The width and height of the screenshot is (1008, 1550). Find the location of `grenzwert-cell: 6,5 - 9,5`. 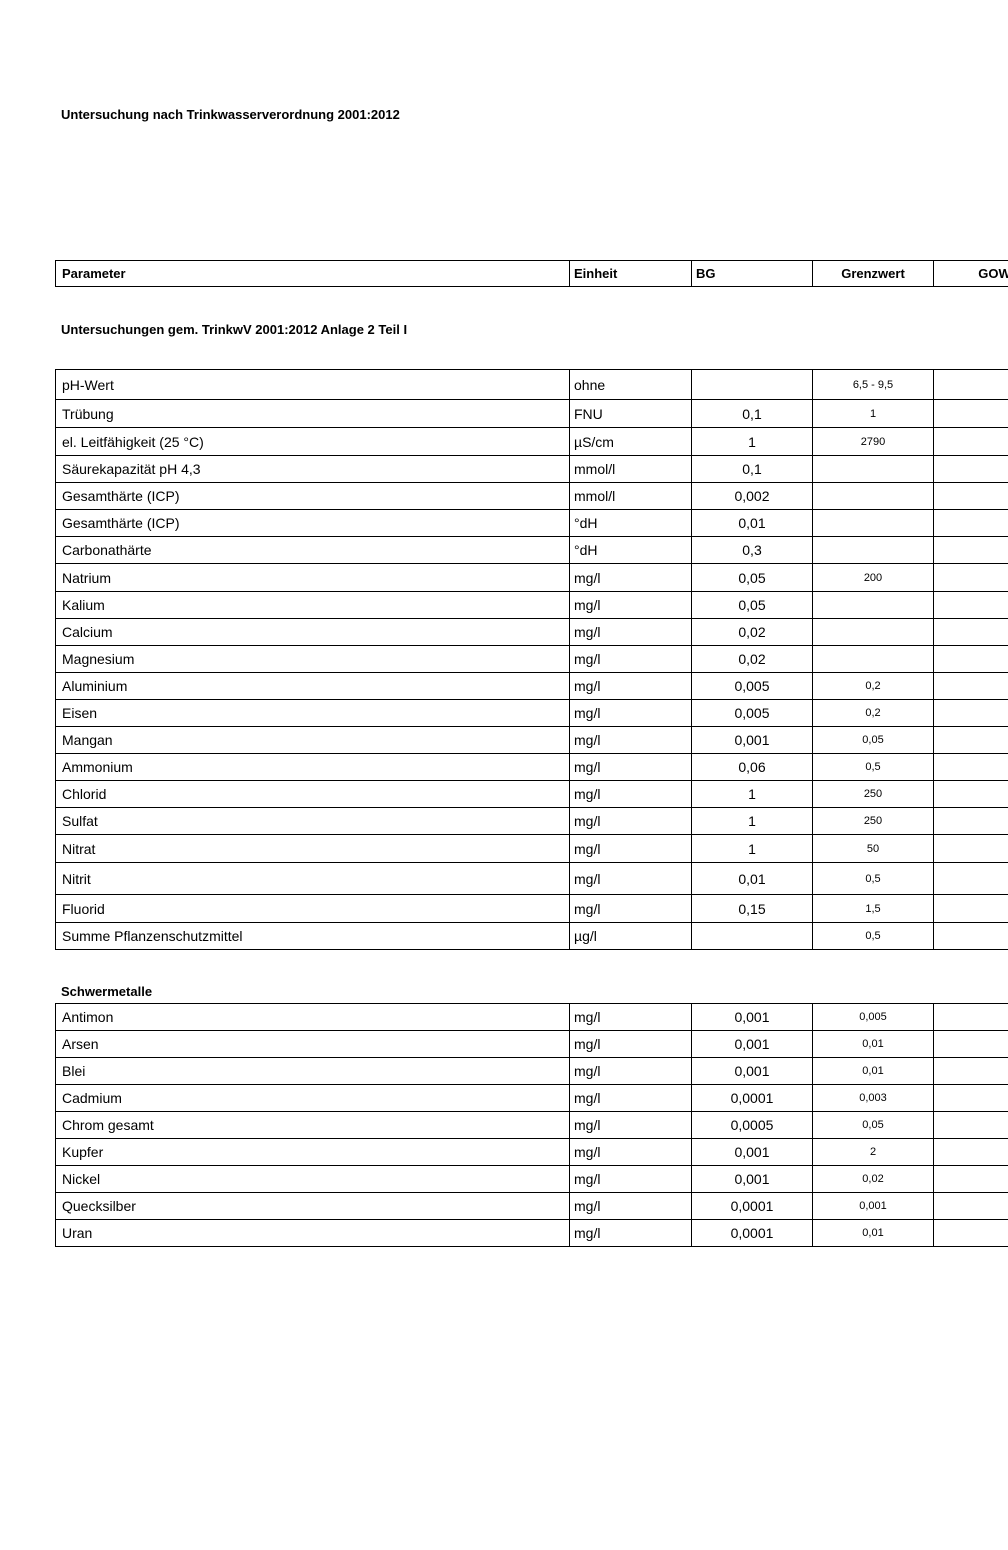

grenzwert-cell: 6,5 - 9,5 is located at coordinates (873, 384).